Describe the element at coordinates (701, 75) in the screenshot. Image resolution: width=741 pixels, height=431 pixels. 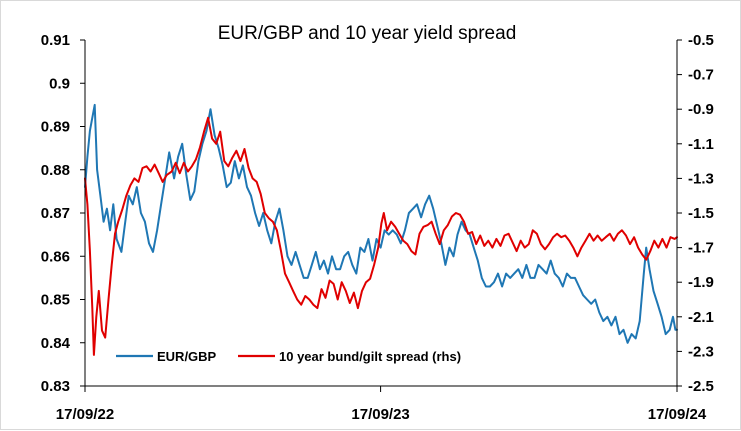
I see `y-right-tick-label: -0.7` at that location.